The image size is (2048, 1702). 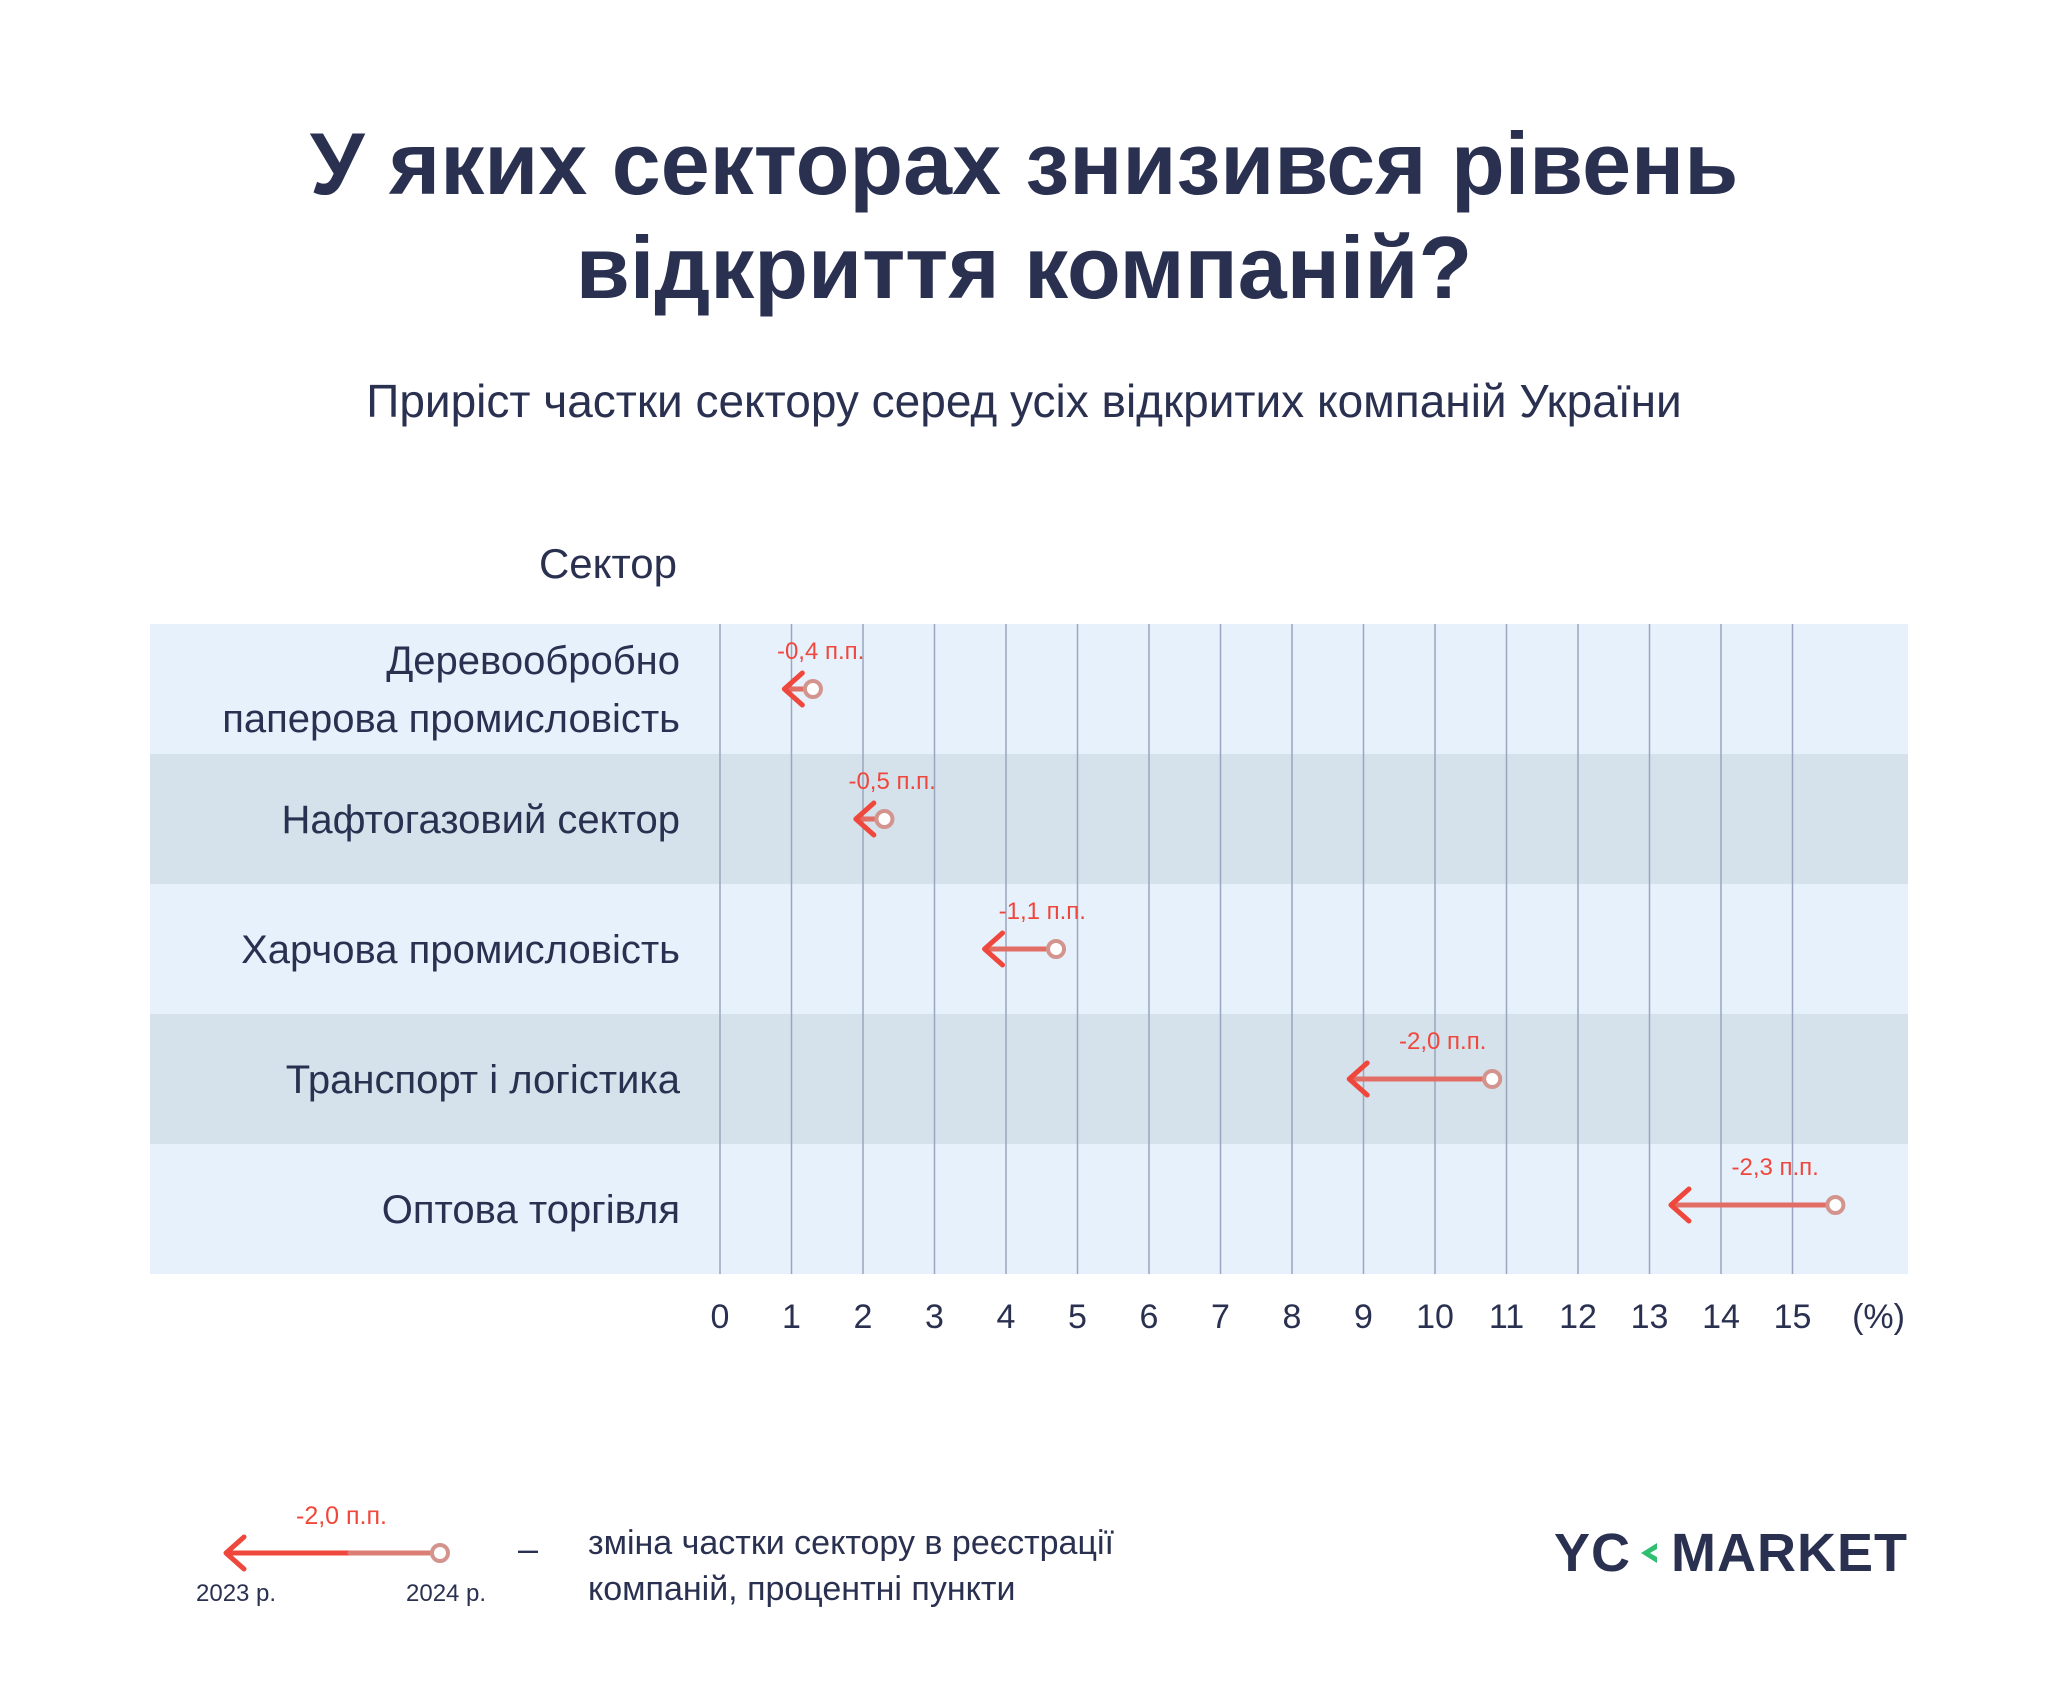 What do you see at coordinates (934, 1317) in the screenshot?
I see `x-tick-label: 3` at bounding box center [934, 1317].